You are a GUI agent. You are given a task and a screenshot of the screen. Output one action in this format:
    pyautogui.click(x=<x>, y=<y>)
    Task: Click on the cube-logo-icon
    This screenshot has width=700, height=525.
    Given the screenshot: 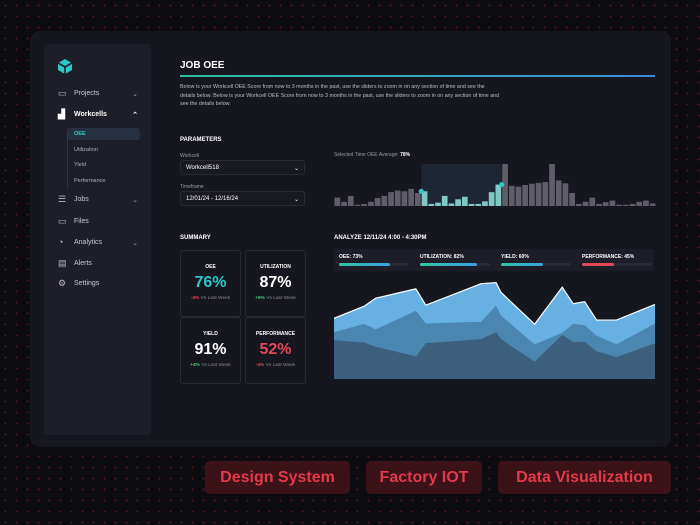 What is the action you would take?
    pyautogui.click(x=65, y=66)
    